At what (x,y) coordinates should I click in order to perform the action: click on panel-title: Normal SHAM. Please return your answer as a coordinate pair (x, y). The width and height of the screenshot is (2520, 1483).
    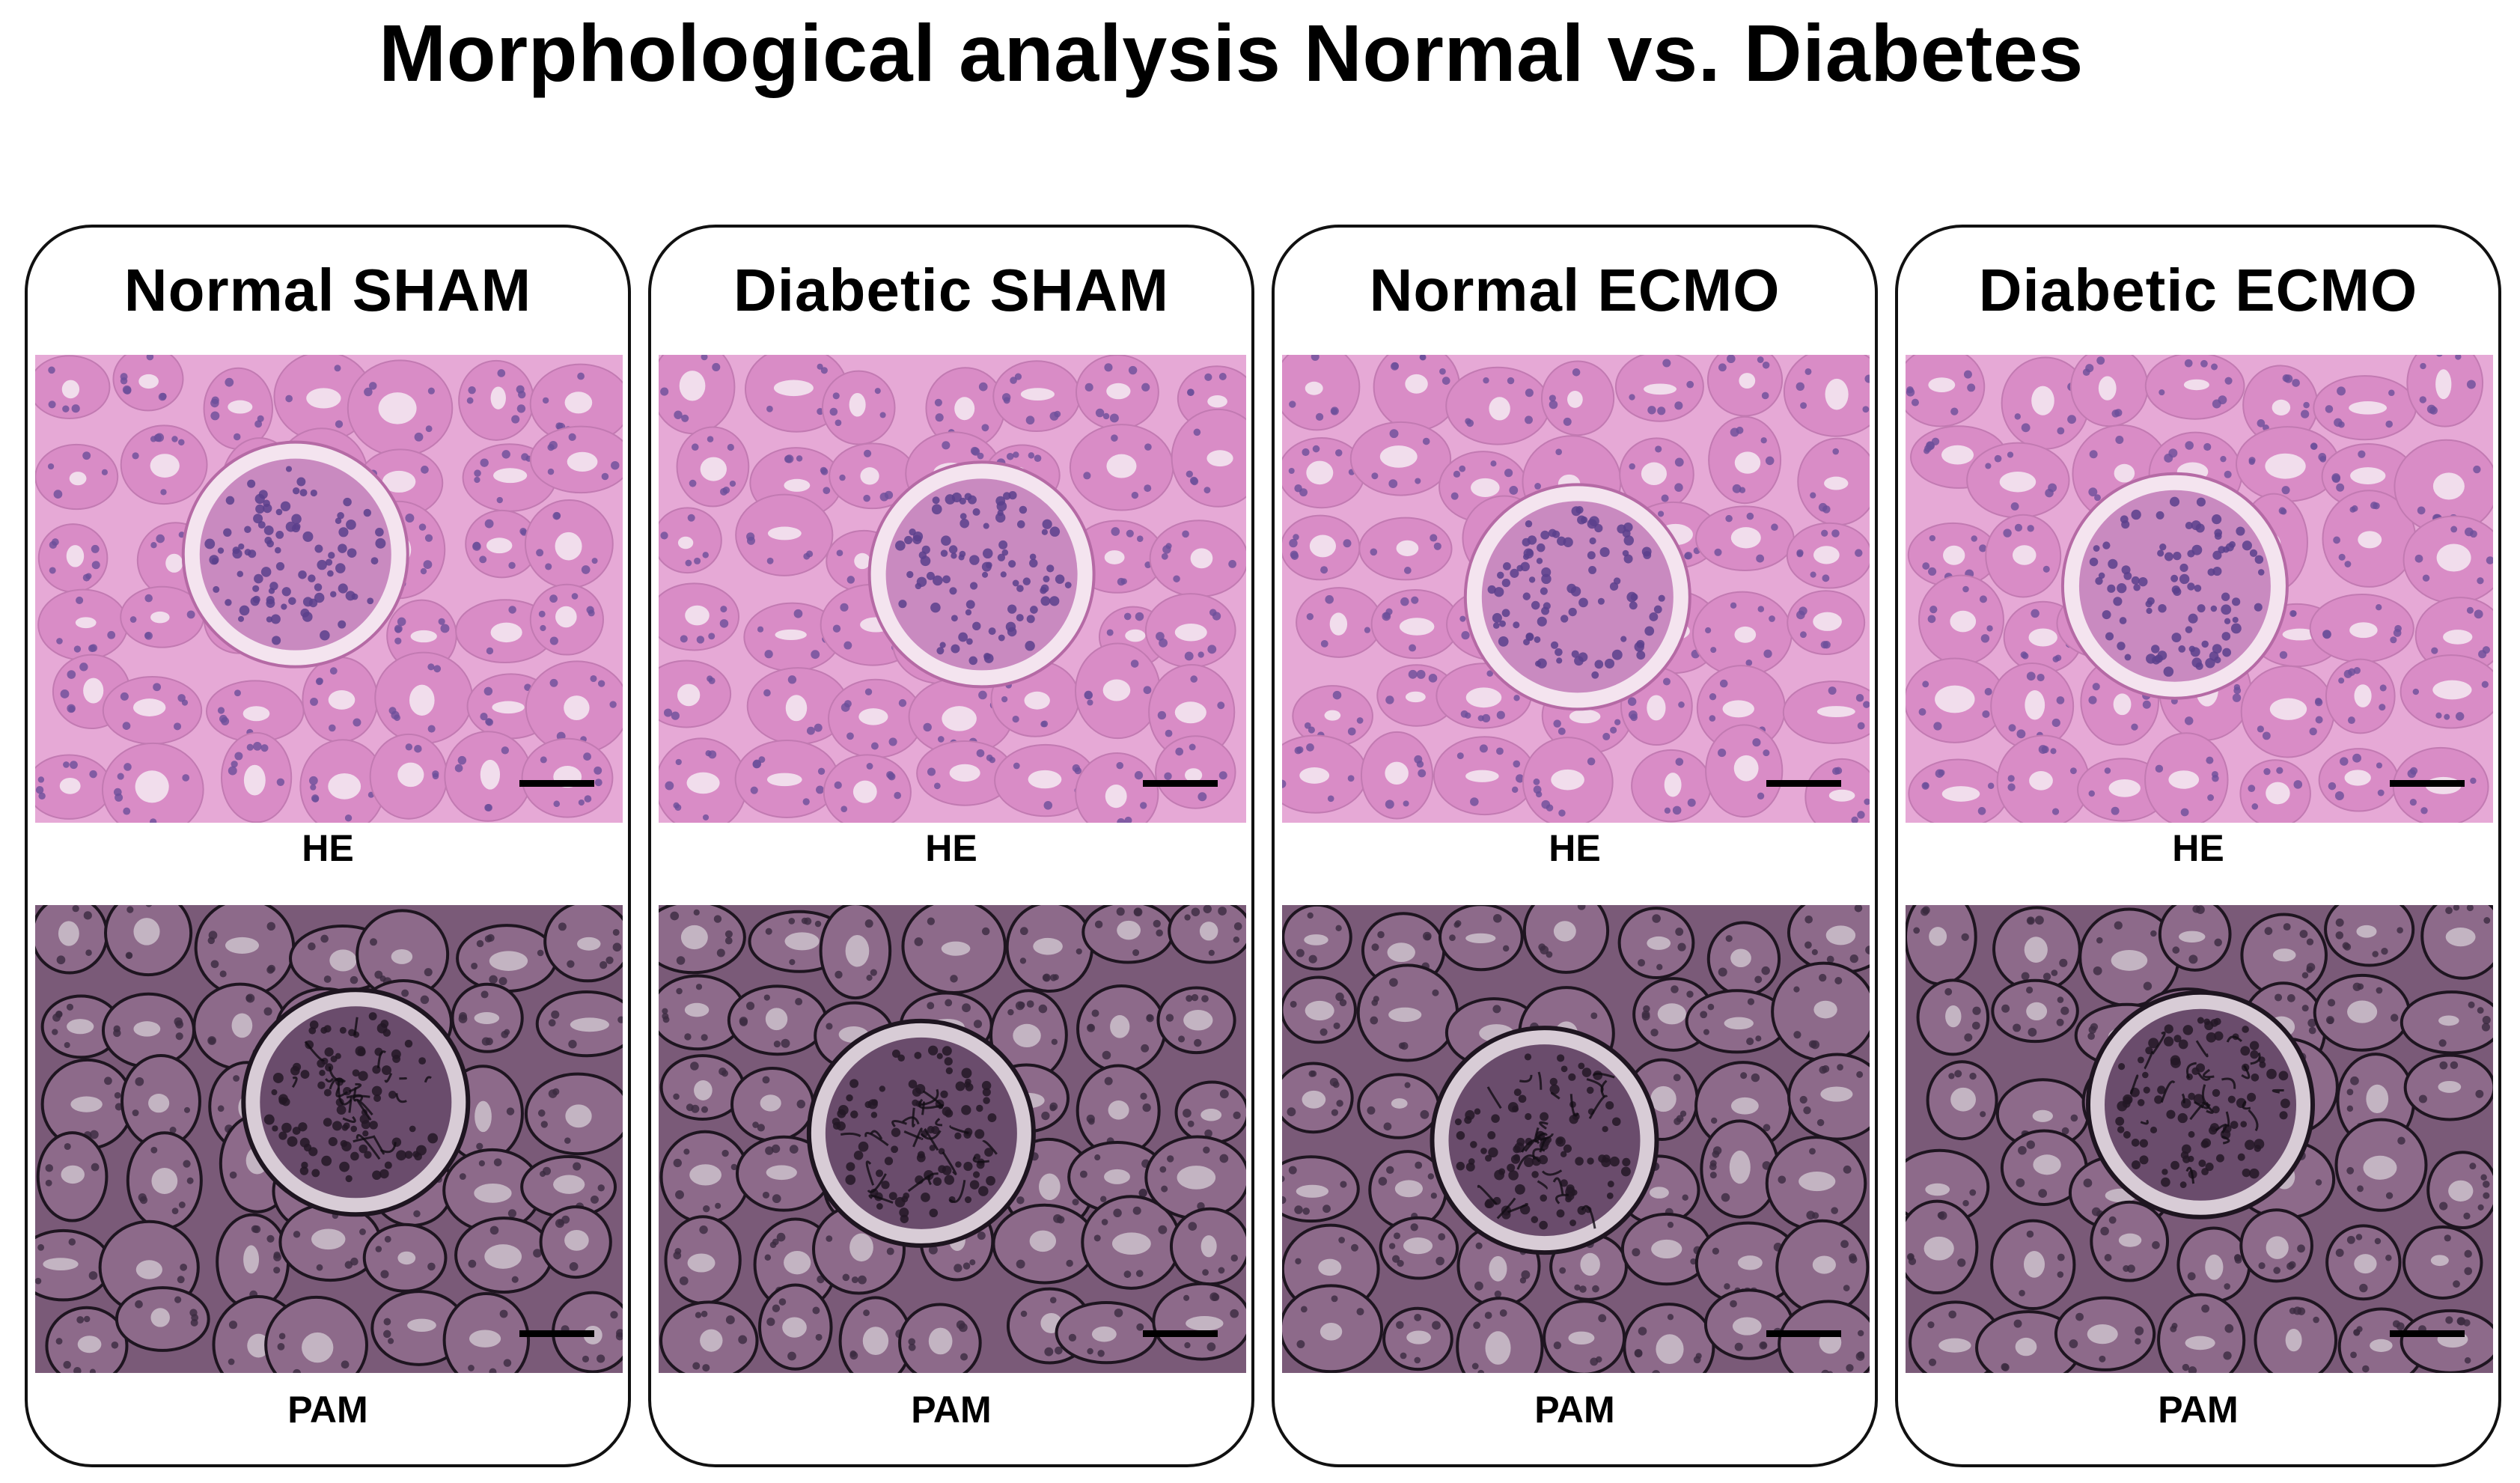
    Looking at the image, I should click on (327, 290).